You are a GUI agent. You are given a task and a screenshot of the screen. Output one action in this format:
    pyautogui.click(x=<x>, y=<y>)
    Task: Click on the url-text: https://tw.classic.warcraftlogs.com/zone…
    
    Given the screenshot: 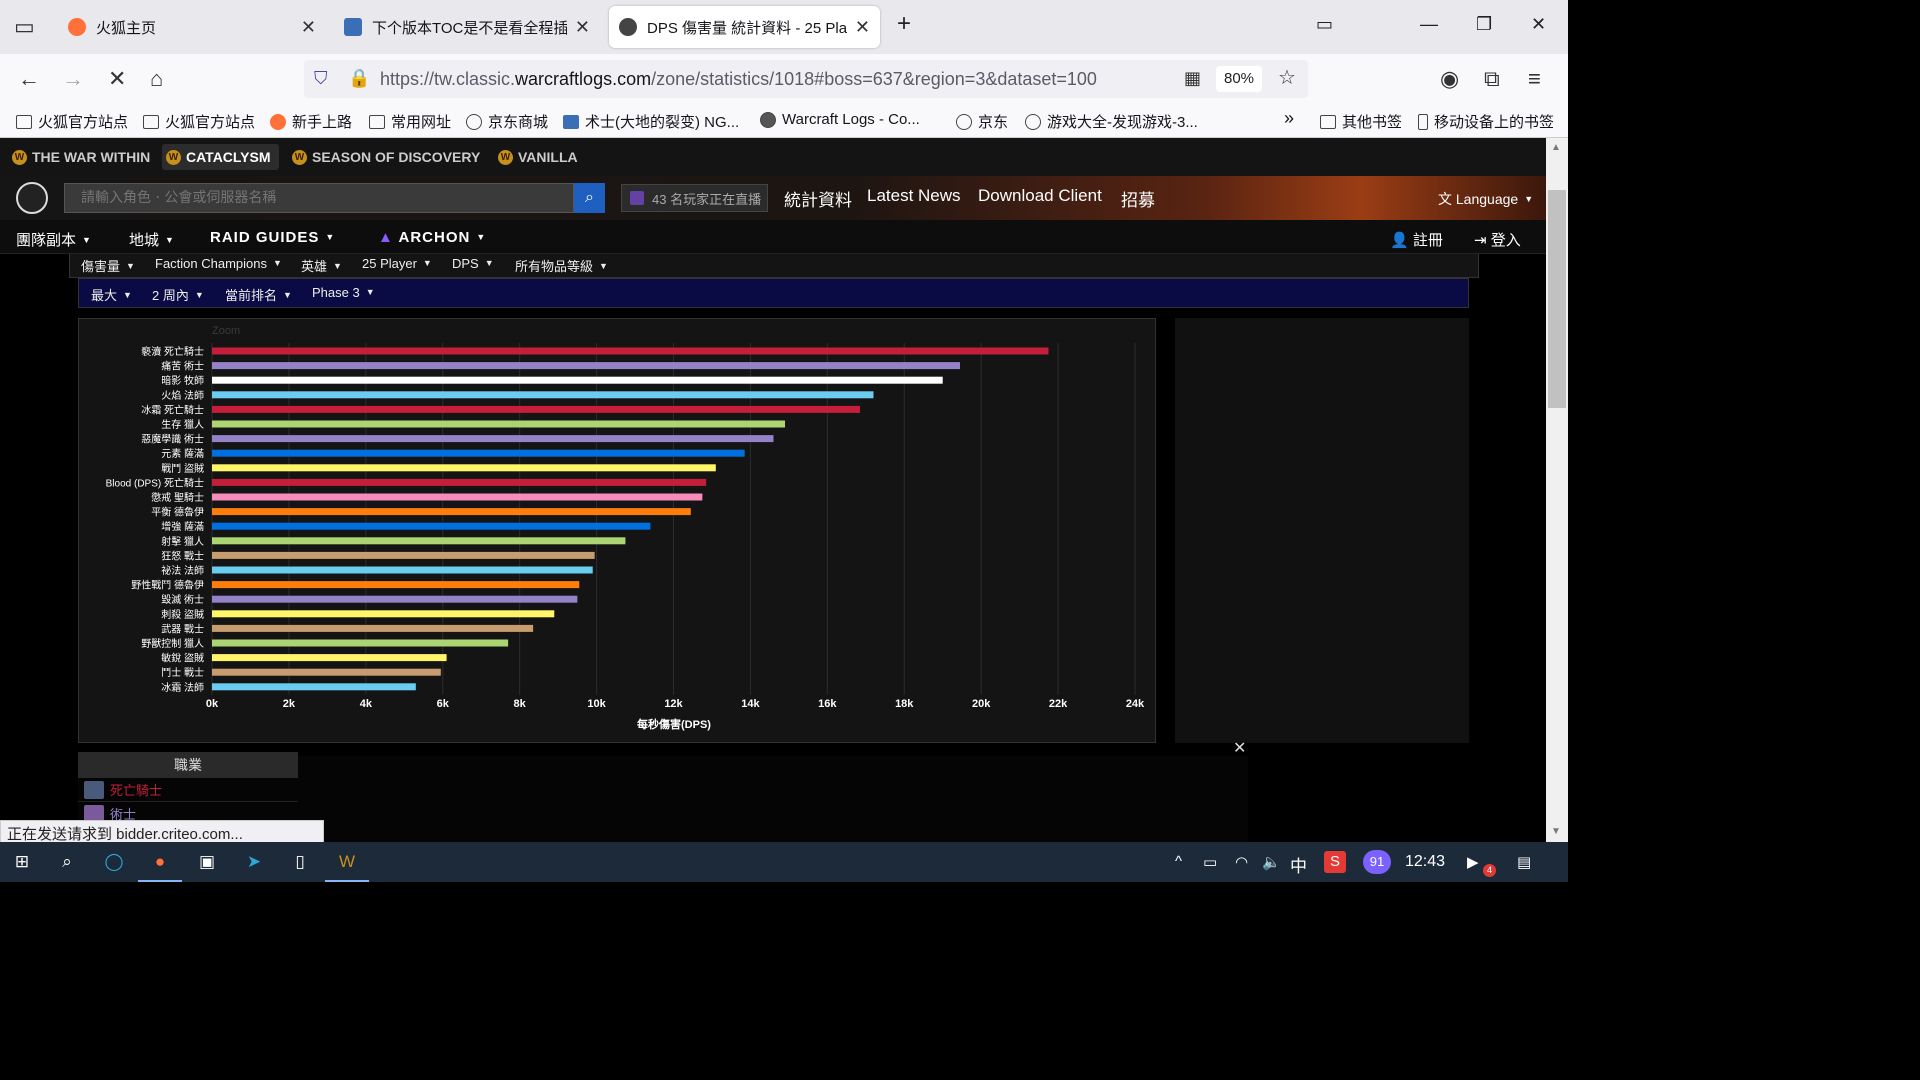 What is the action you would take?
    pyautogui.click(x=738, y=79)
    